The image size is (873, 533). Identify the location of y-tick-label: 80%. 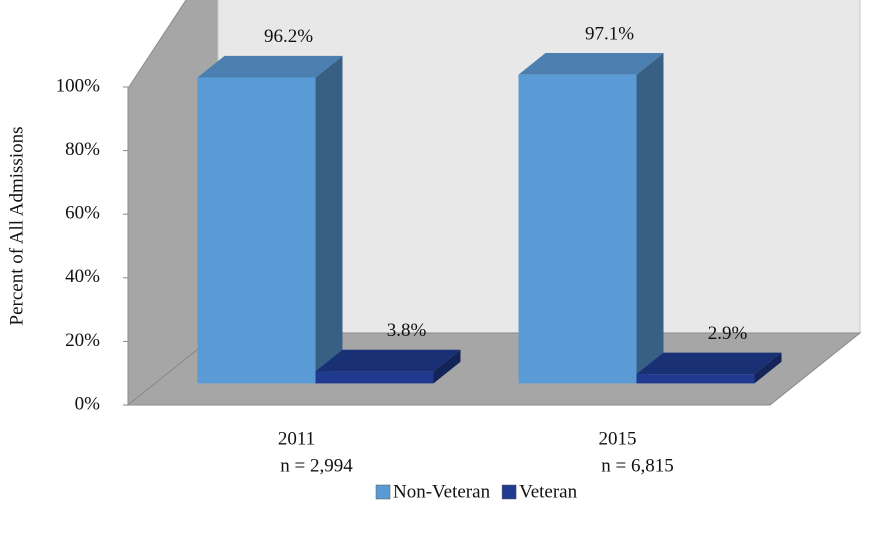
(82, 149).